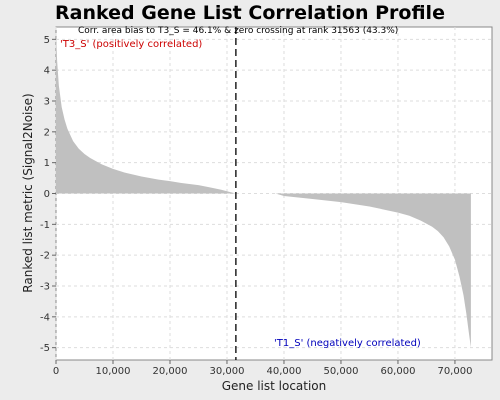 This screenshot has height=400, width=500. I want to click on x-tick-label: 30,000, so click(226, 371).